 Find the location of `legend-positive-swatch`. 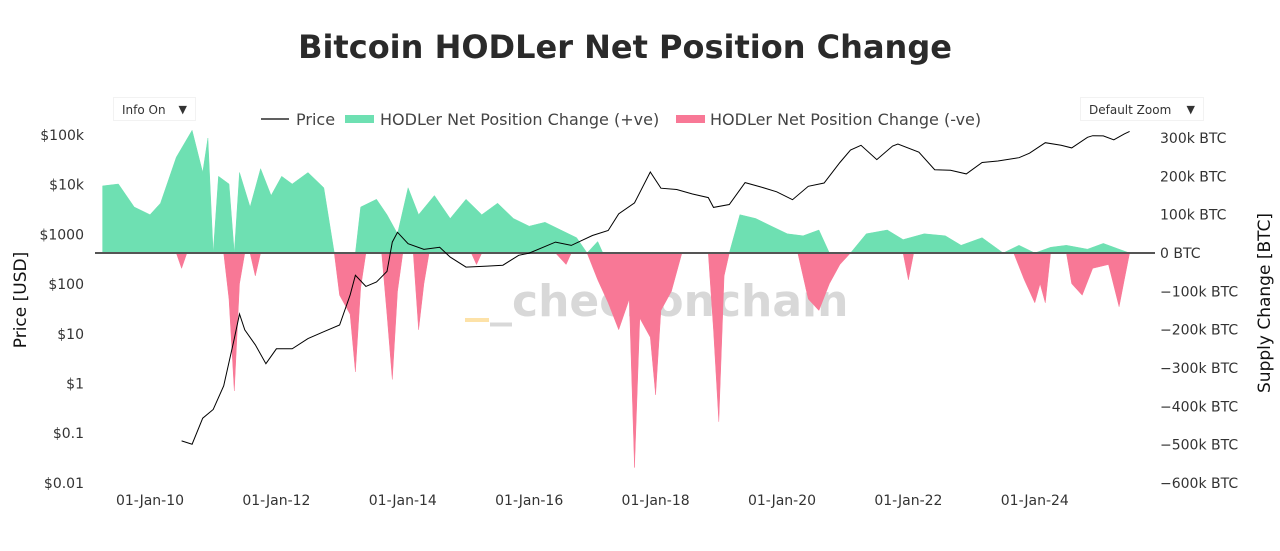

legend-positive-swatch is located at coordinates (359, 119).